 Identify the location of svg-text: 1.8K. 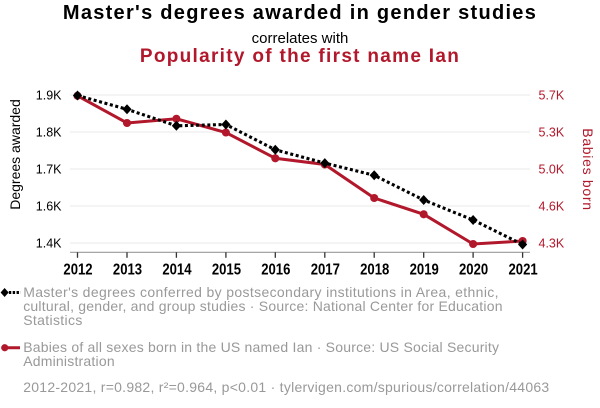
(49, 132).